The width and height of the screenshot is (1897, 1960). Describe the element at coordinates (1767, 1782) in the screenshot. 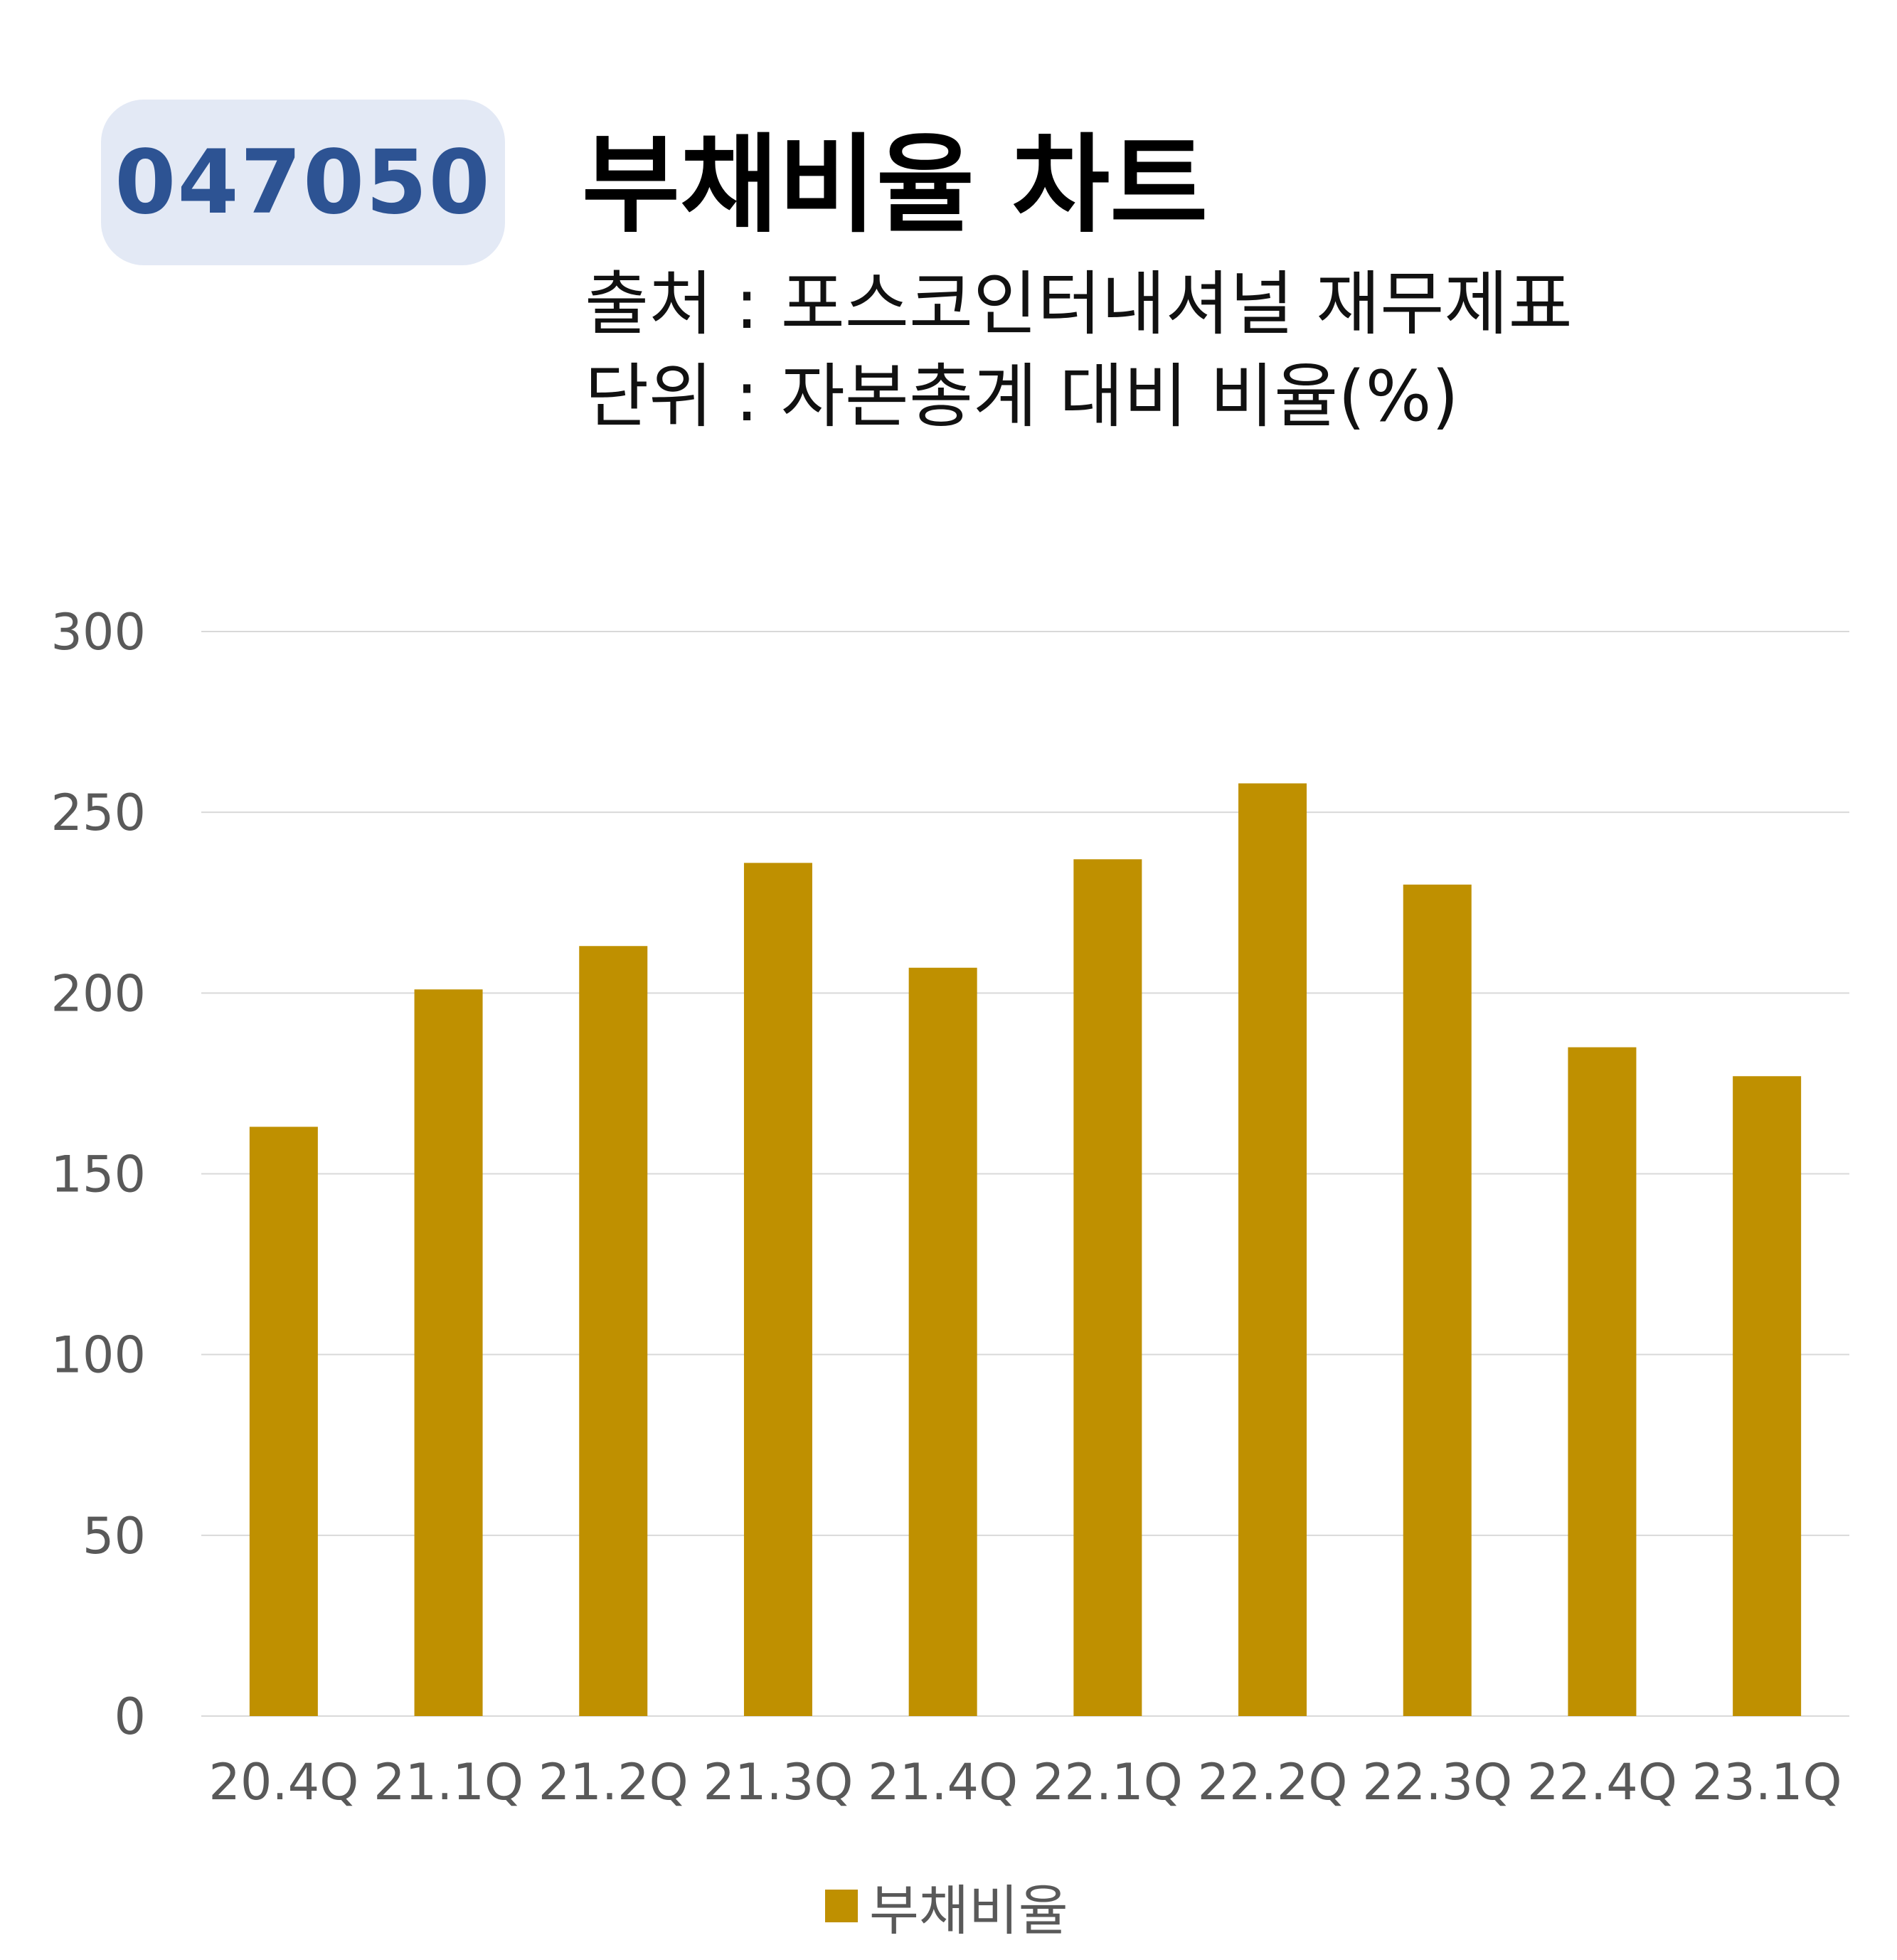

I see `x-tick-label: 23.1Q` at that location.